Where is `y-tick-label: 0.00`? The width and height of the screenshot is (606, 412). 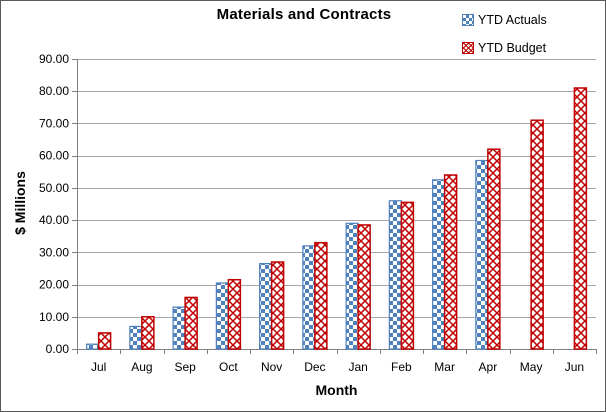 y-tick-label: 0.00 is located at coordinates (58, 349).